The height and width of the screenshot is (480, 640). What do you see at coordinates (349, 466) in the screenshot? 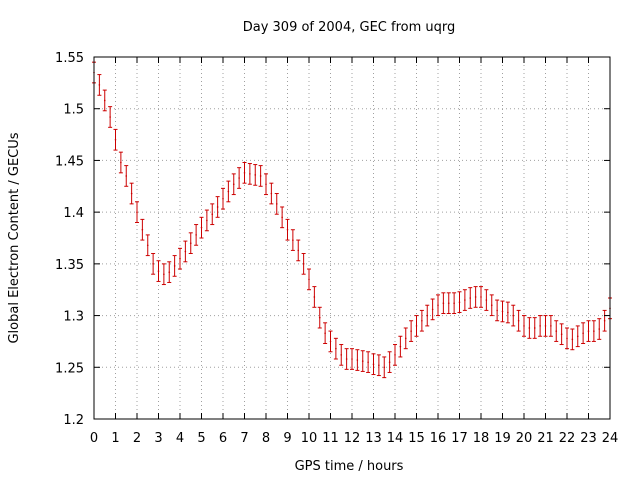
I see `x-axis-label: GPS time / hours` at bounding box center [349, 466].